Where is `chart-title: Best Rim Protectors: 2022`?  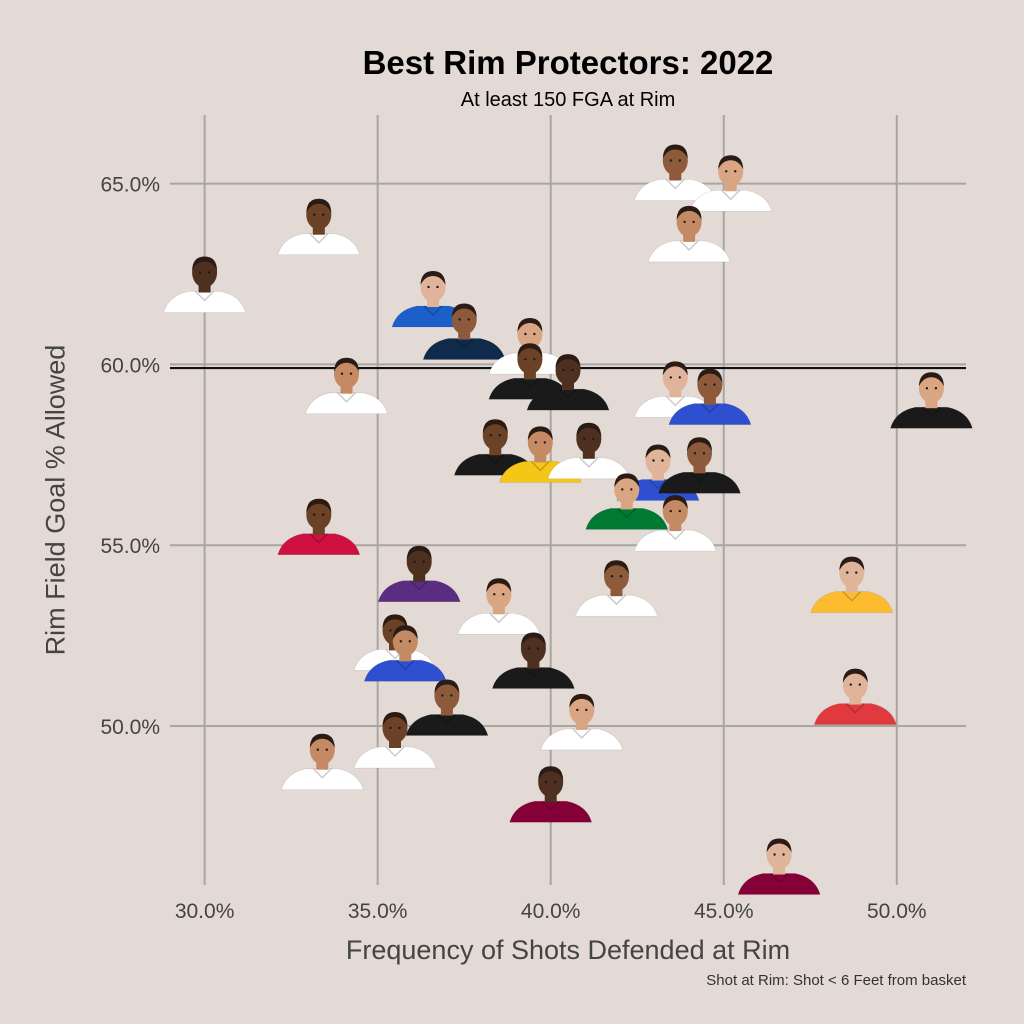
chart-title: Best Rim Protectors: 2022 is located at coordinates (568, 62).